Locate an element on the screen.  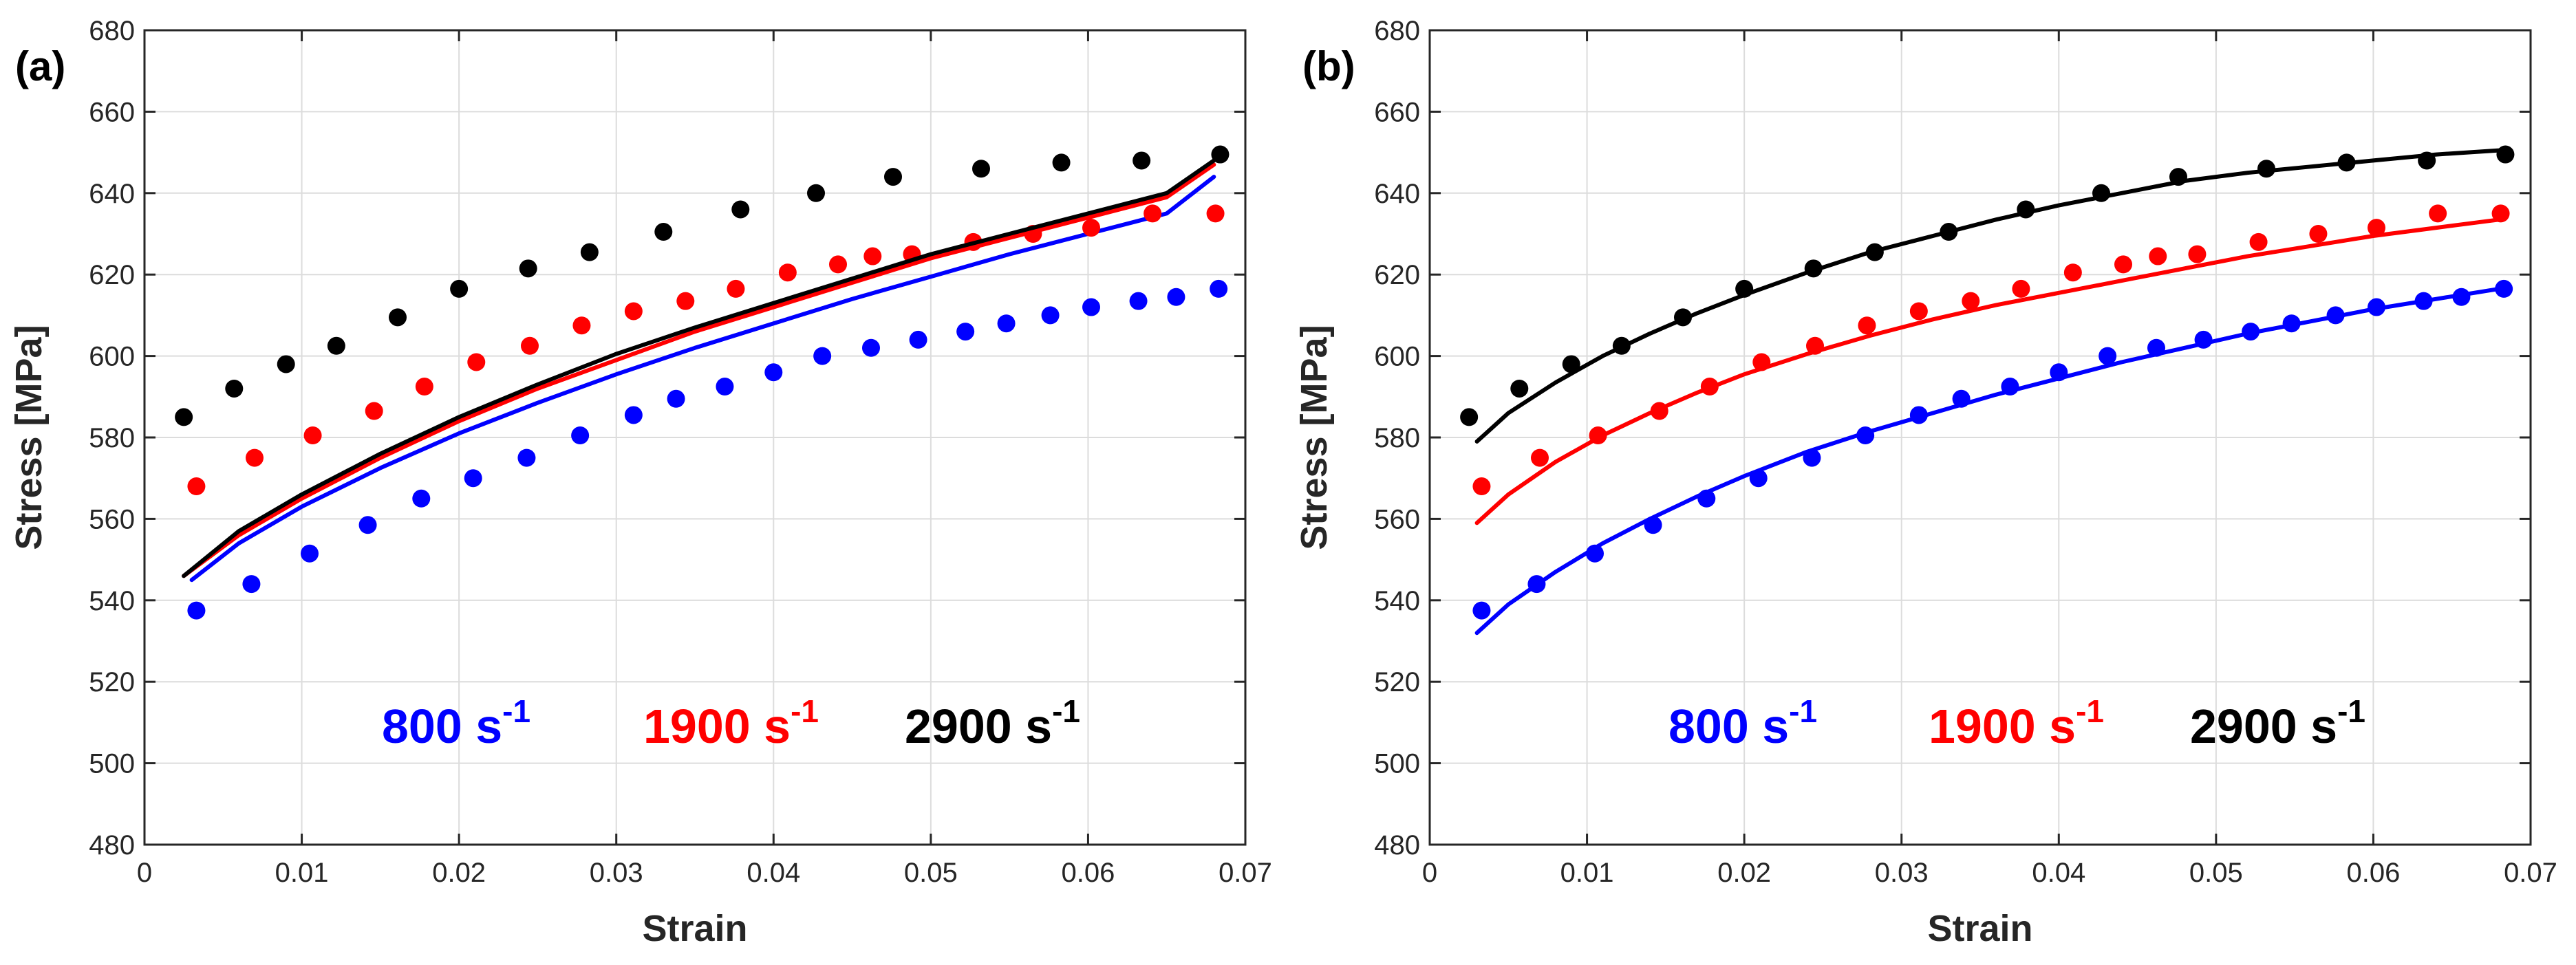
panel-label: (b) is located at coordinates (1328, 66).